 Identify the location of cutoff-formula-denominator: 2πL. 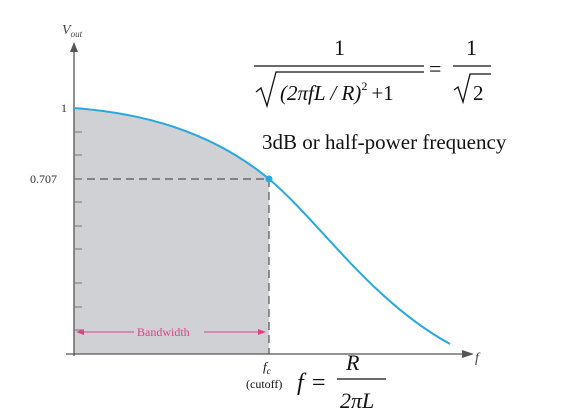
(357, 400).